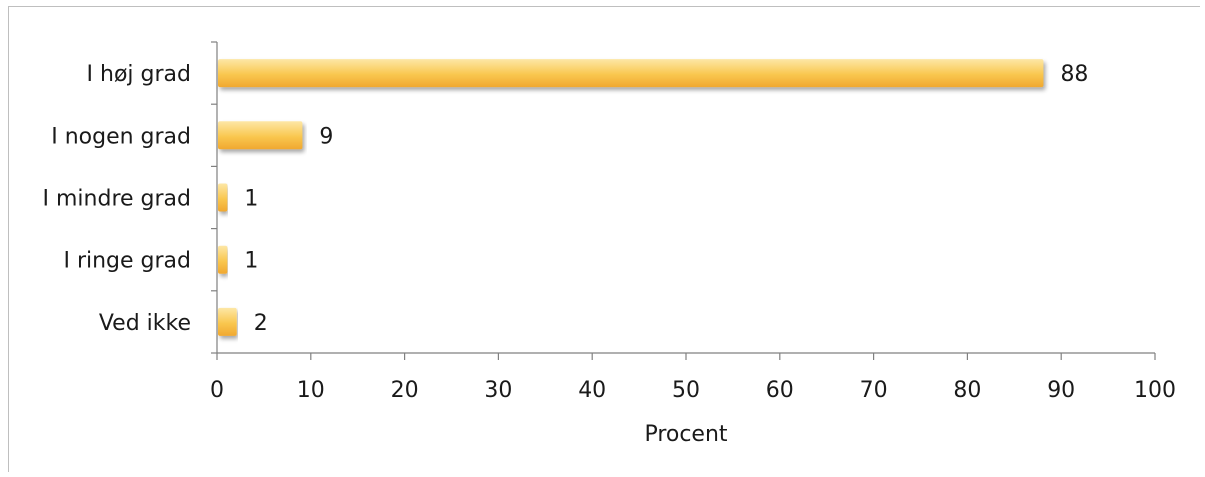 The image size is (1205, 477). Describe the element at coordinates (685, 434) in the screenshot. I see `x-axis-title: Procent` at that location.